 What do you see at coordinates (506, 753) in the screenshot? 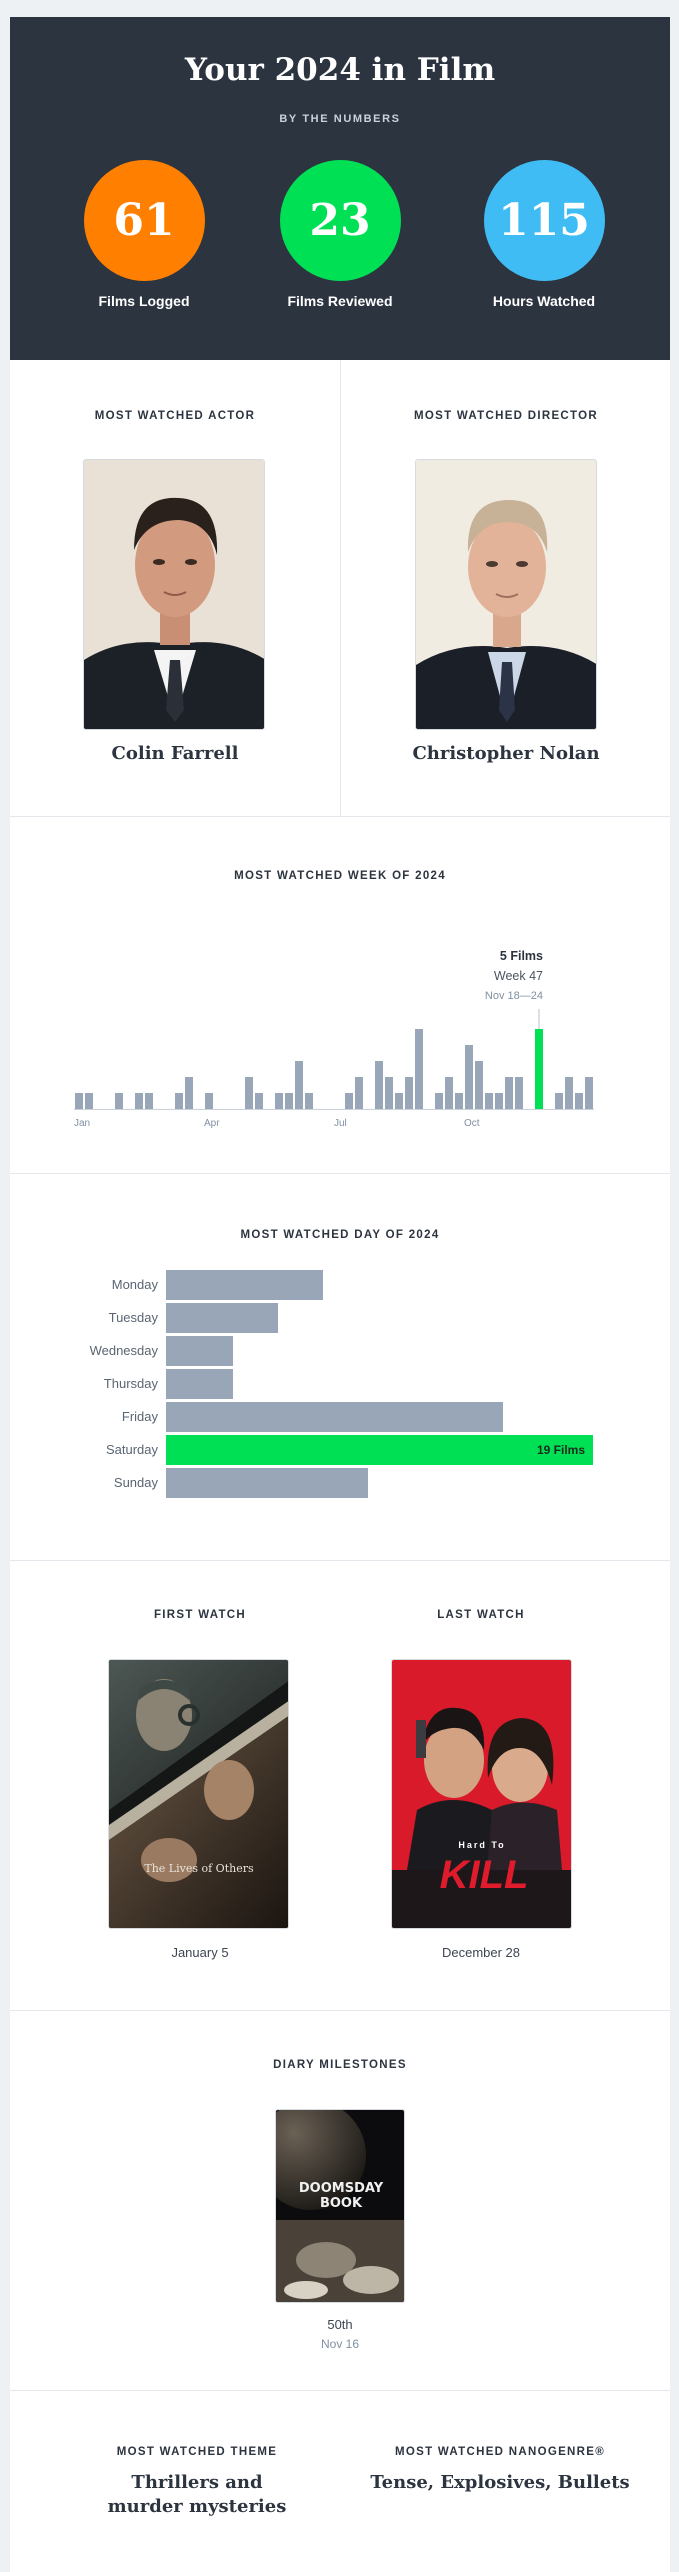
I see `director-name: Christopher Nolan` at bounding box center [506, 753].